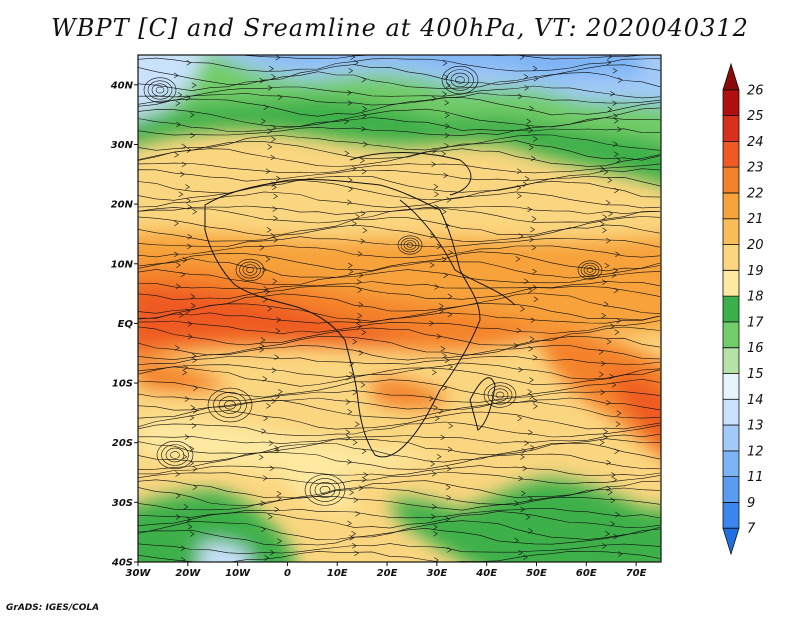 Image resolution: width=800 pixels, height=618 pixels. What do you see at coordinates (386, 570) in the screenshot?
I see `longitude-axis: 30W 20W 10W 0 10E 20E 30E 40E 50E 60E 70E` at bounding box center [386, 570].